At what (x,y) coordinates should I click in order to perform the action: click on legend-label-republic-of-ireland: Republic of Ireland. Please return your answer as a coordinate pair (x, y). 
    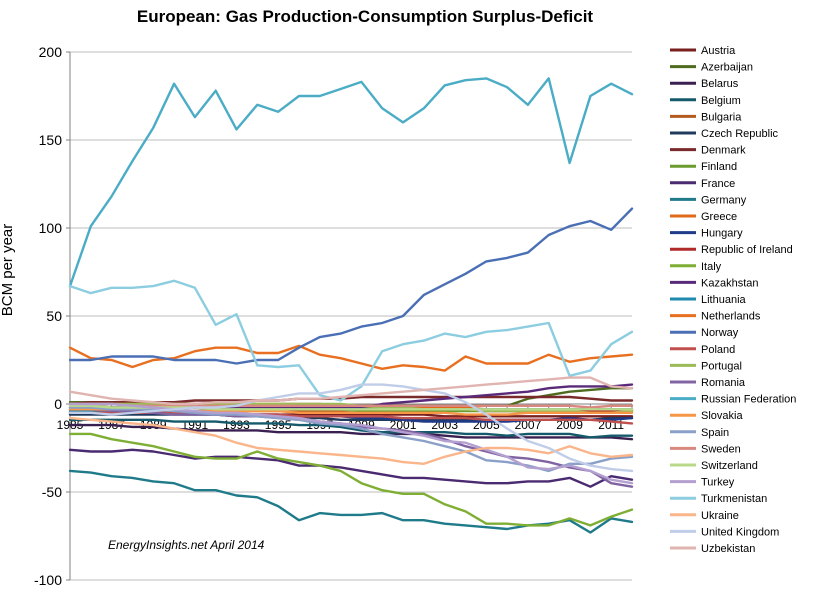
    Looking at the image, I should click on (747, 250).